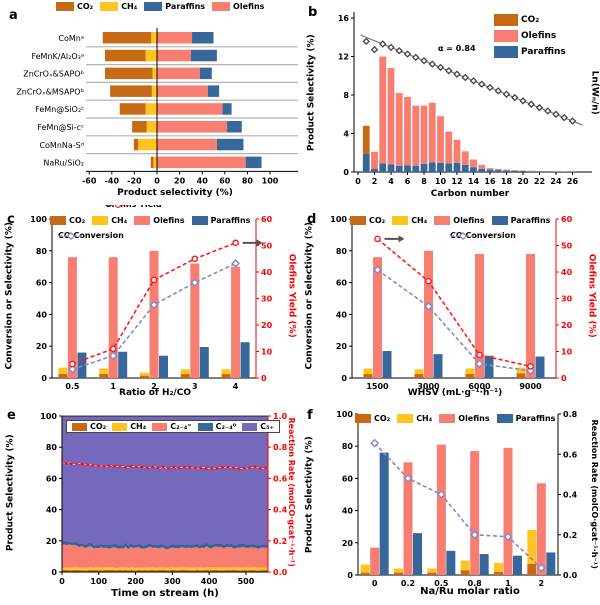  I want to click on legend-swatch-c5plus-icon, so click(250, 426).